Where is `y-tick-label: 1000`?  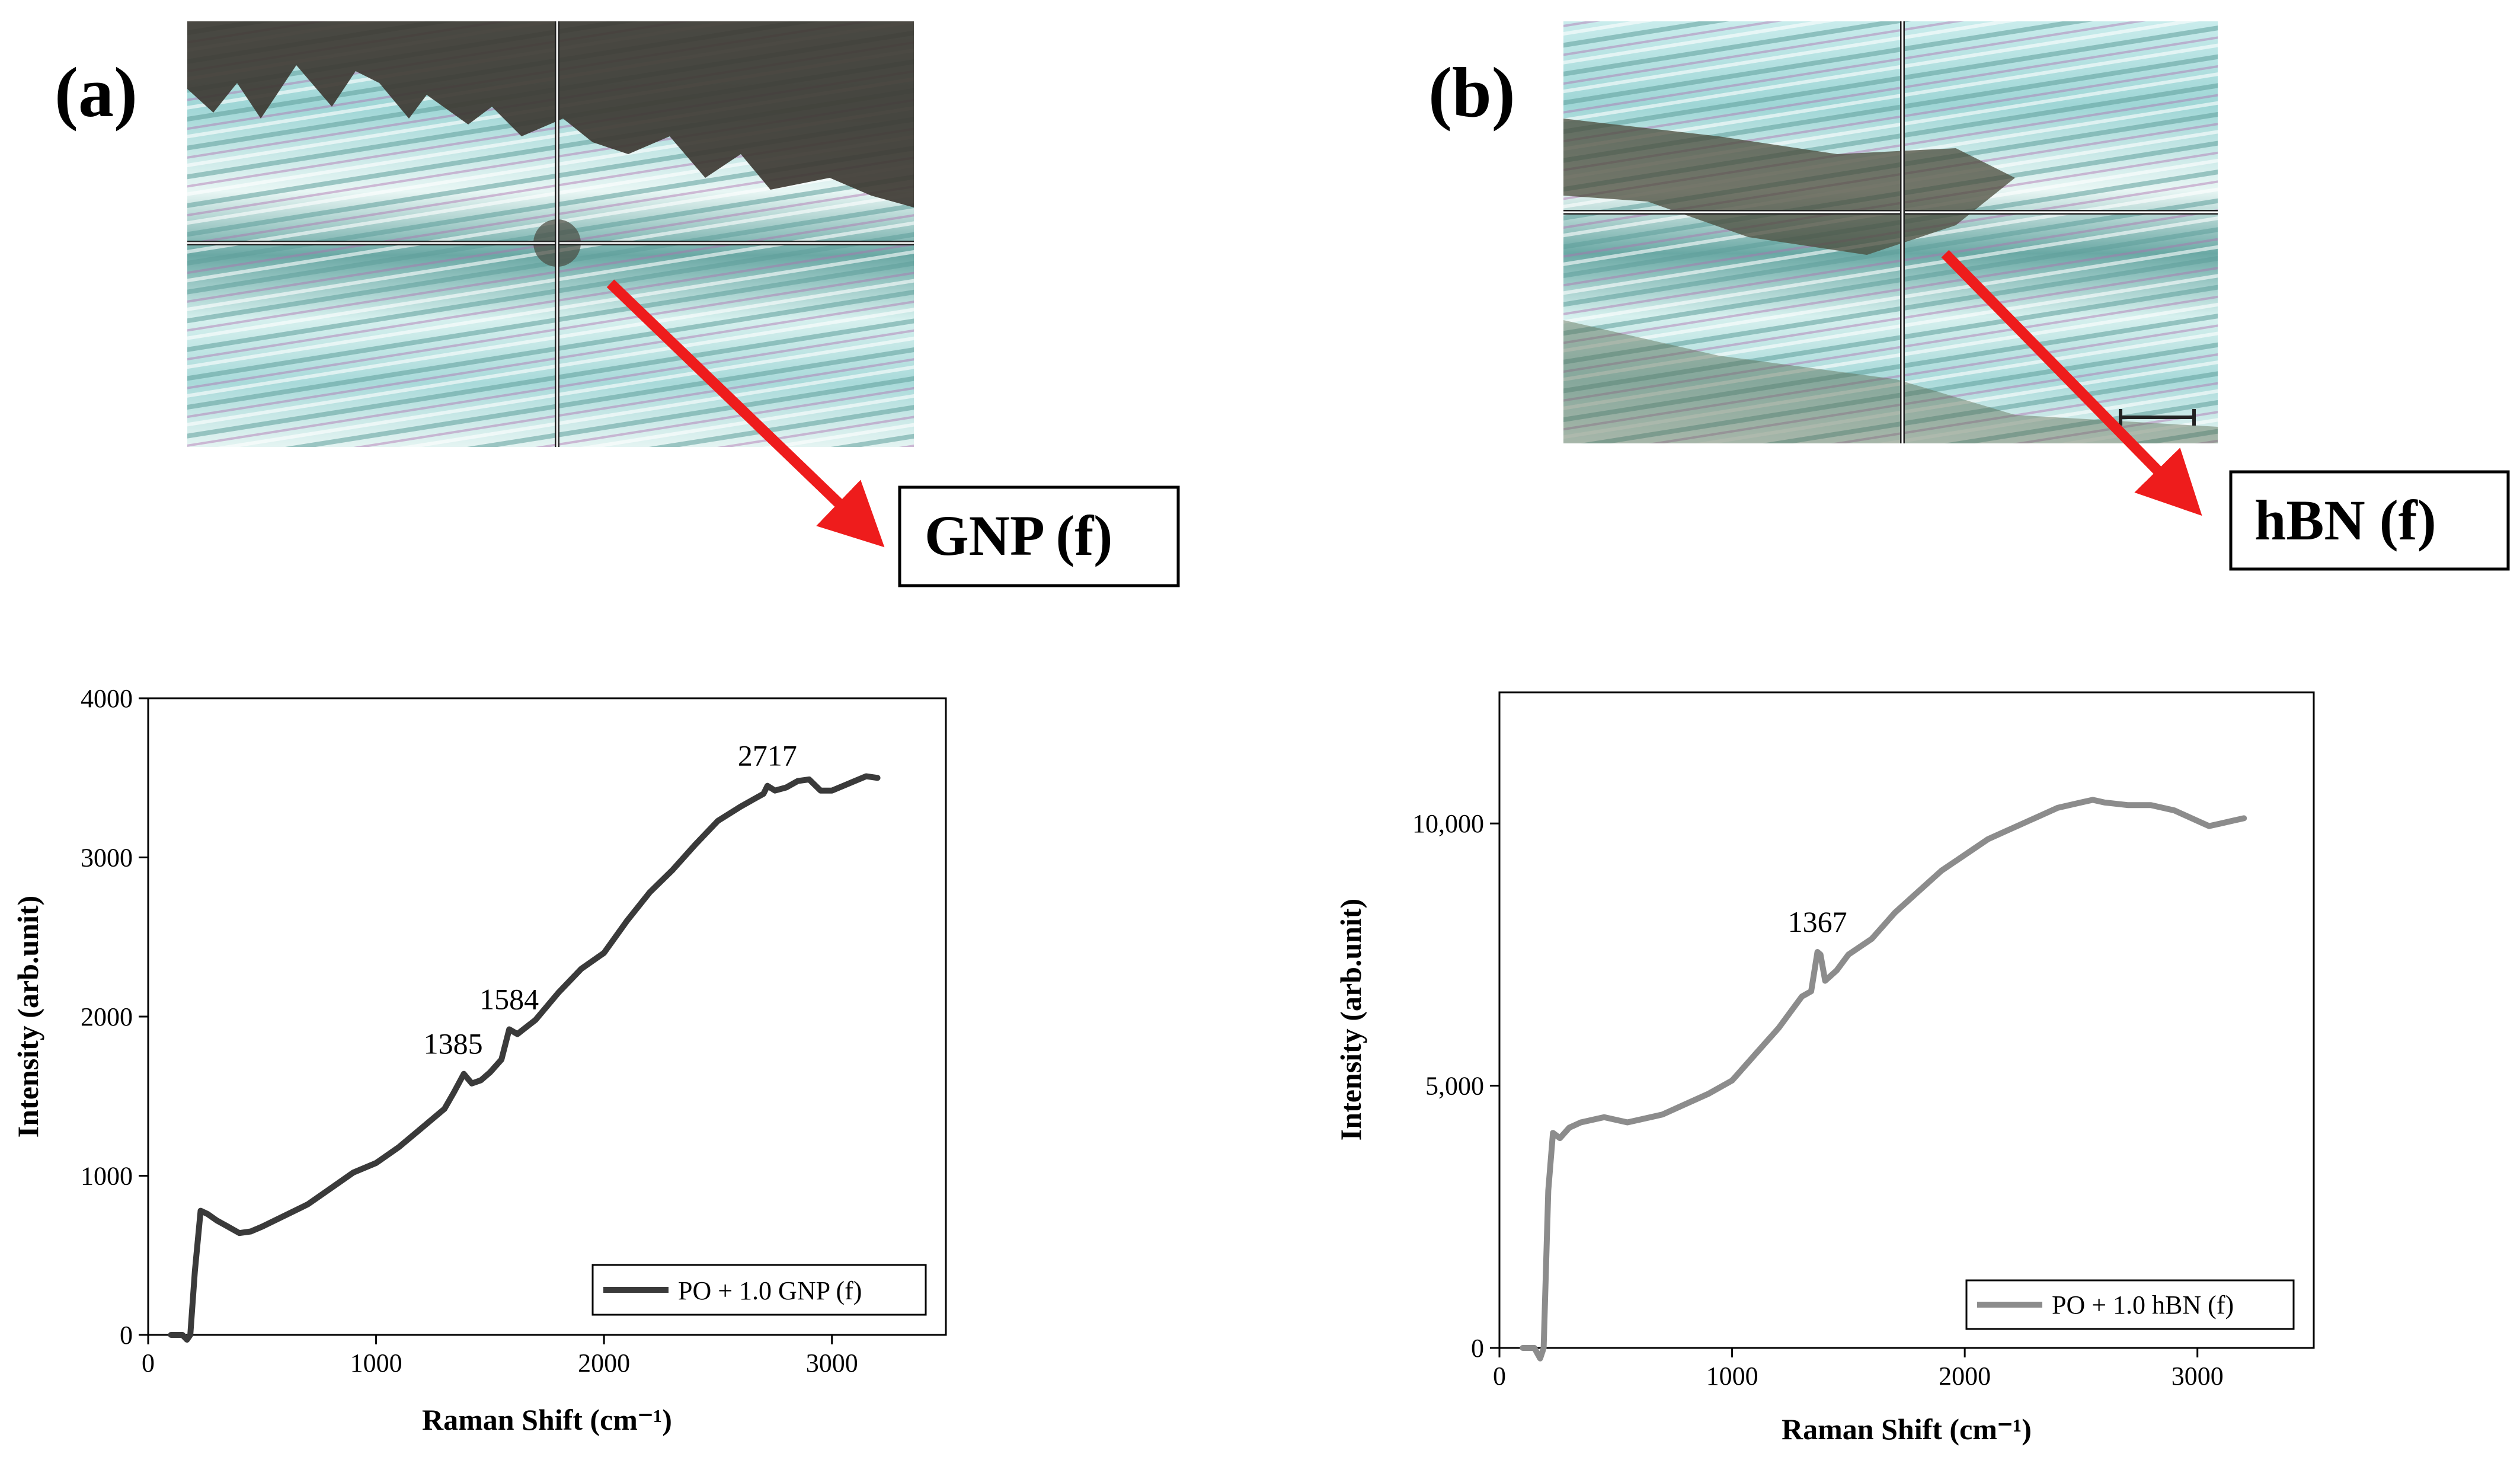 y-tick-label: 1000 is located at coordinates (107, 1176).